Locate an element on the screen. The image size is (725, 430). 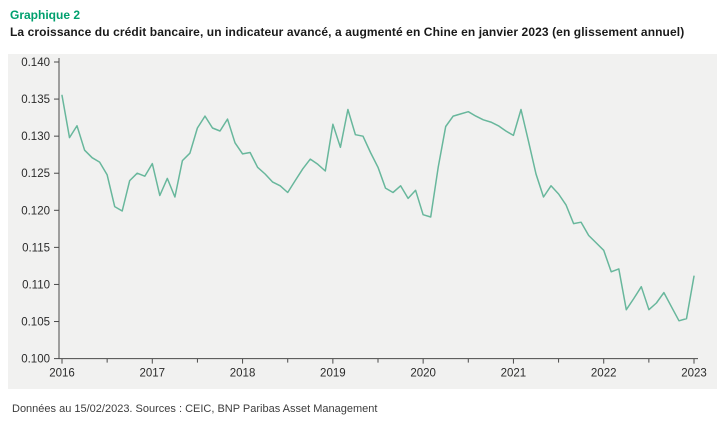
y-tick-label: 0.120 is located at coordinates (35, 211).